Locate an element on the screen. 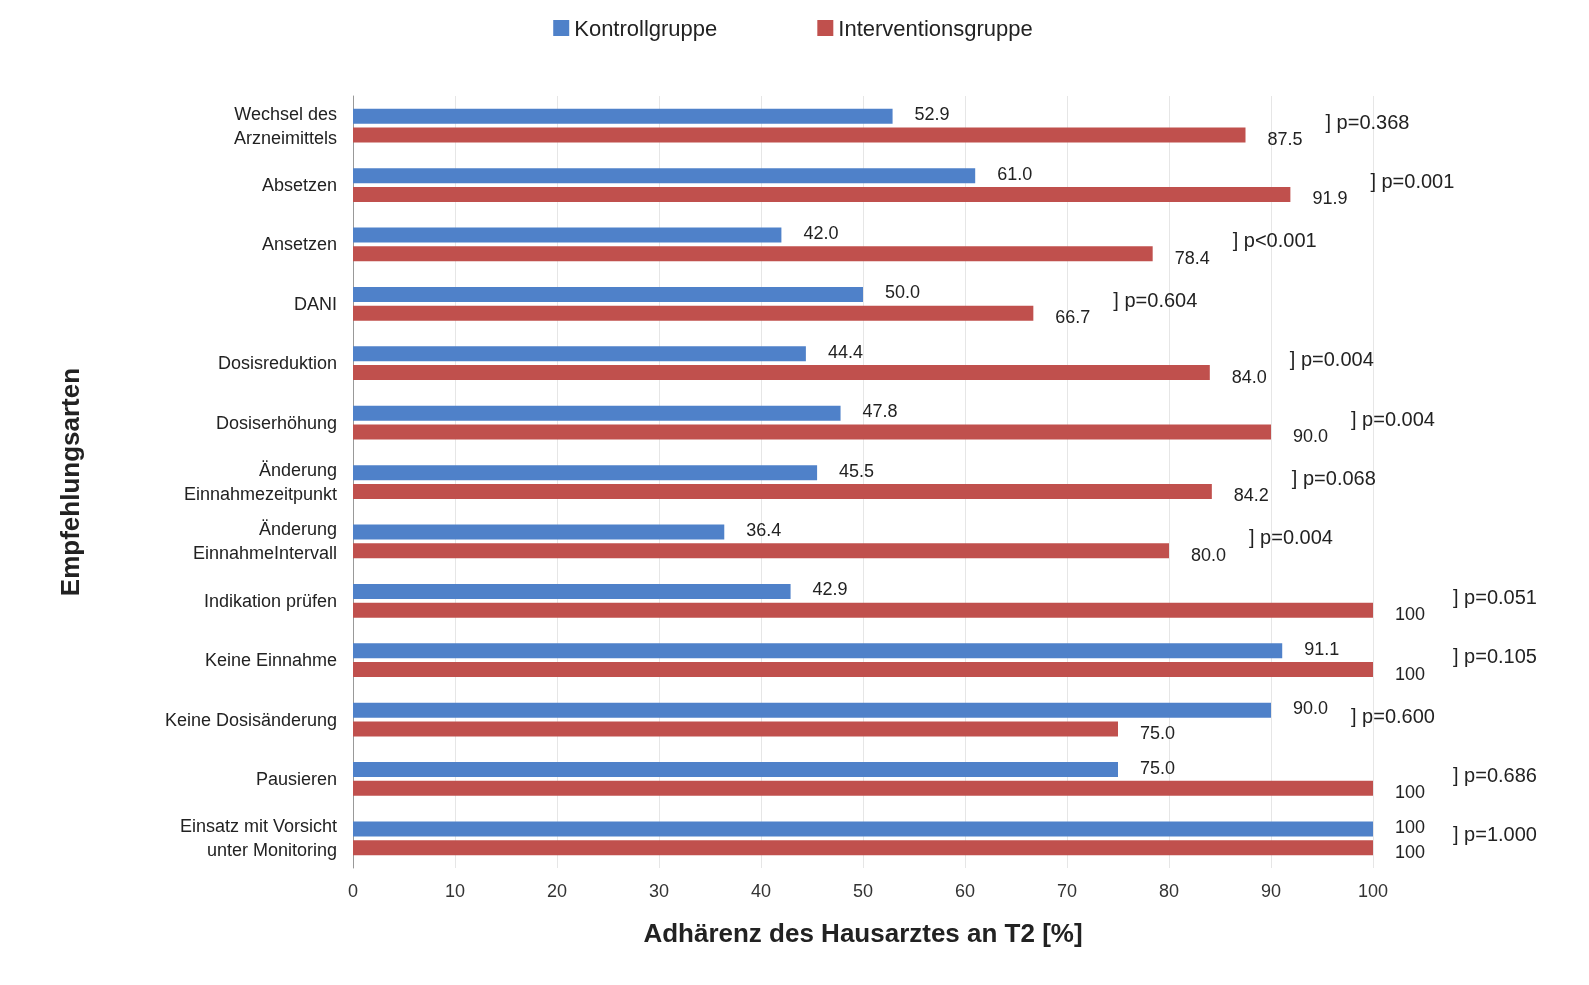 This screenshot has width=1589, height=985. data-label: 66.7 is located at coordinates (1073, 317).